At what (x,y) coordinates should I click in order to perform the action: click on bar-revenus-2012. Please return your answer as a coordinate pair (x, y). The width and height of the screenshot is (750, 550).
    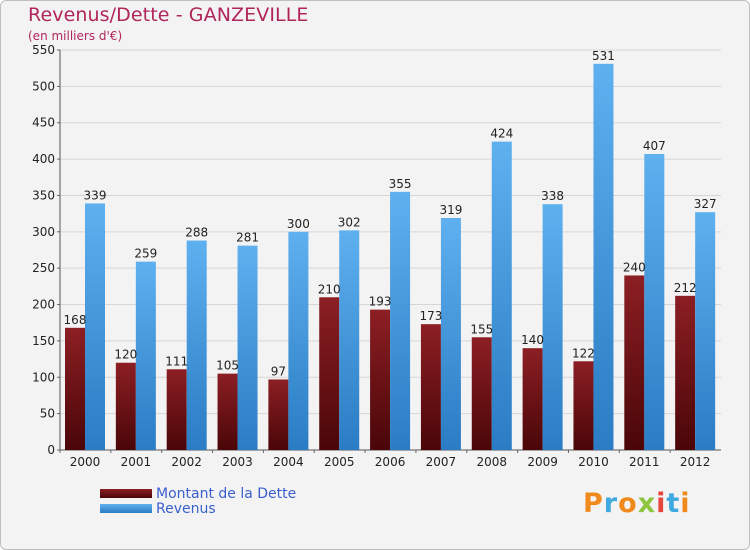
    Looking at the image, I should click on (705, 331).